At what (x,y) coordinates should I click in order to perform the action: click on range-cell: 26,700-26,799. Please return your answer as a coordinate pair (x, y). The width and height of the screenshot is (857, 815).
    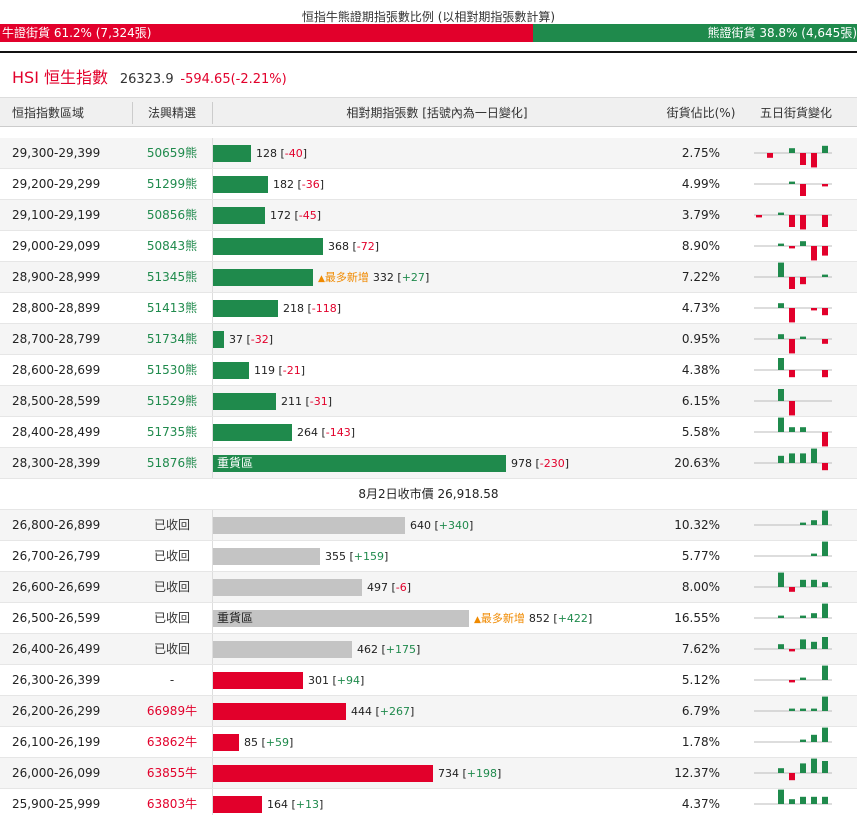
    Looking at the image, I should click on (56, 556).